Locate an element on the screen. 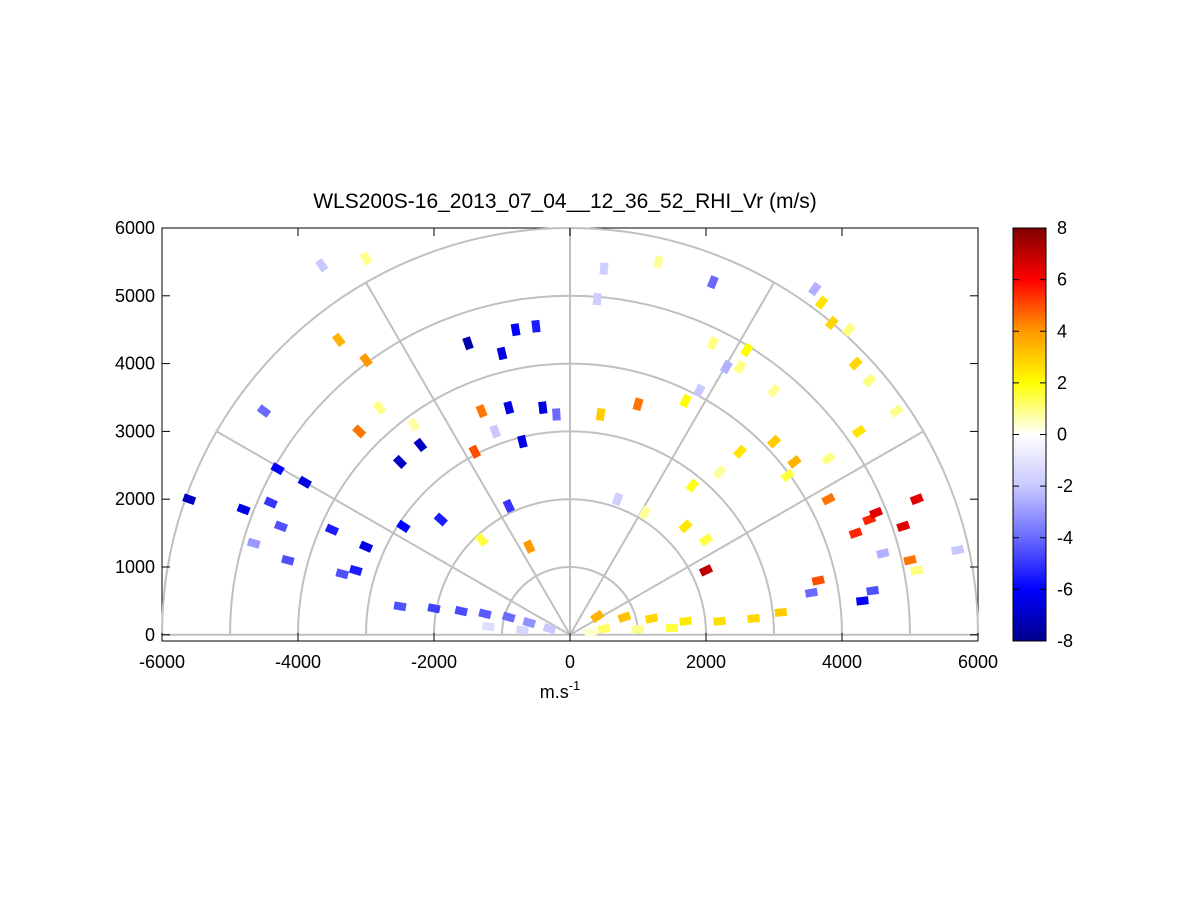 Image resolution: width=1201 pixels, height=901 pixels. x-tick-label: 2000 is located at coordinates (706, 662).